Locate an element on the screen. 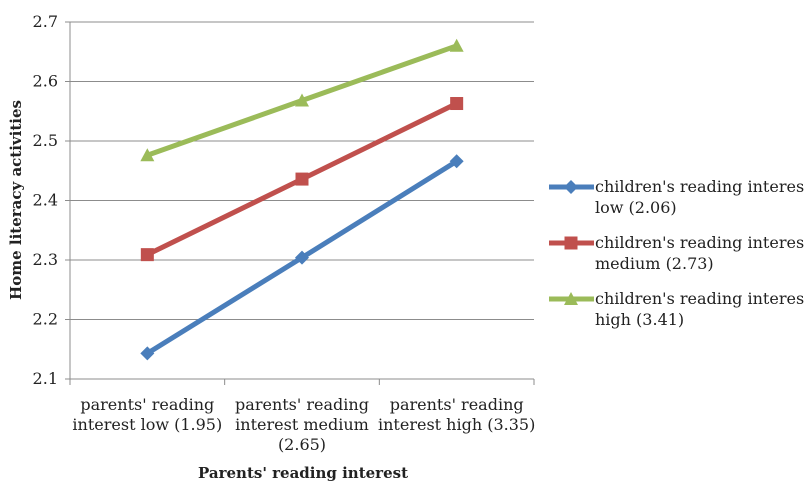  y-tick-label: 2.4 is located at coordinates (45, 200).